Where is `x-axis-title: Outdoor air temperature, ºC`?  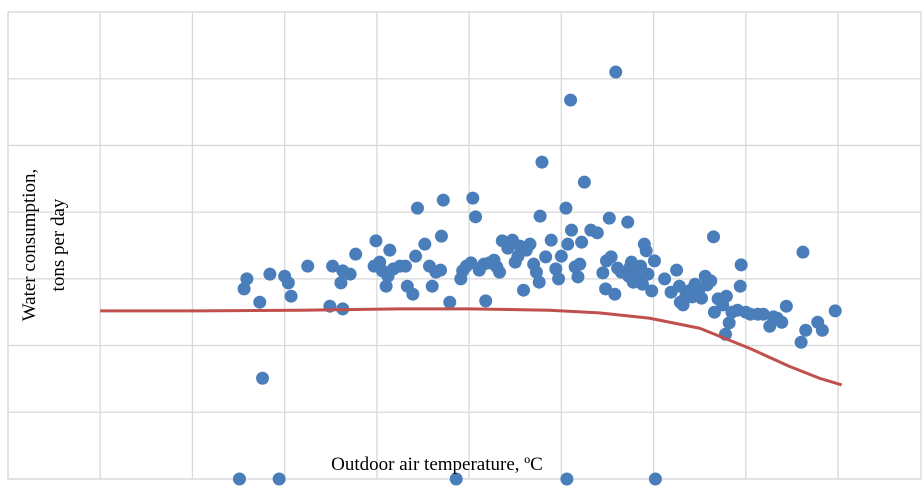 x-axis-title: Outdoor air temperature, ºC is located at coordinates (437, 464).